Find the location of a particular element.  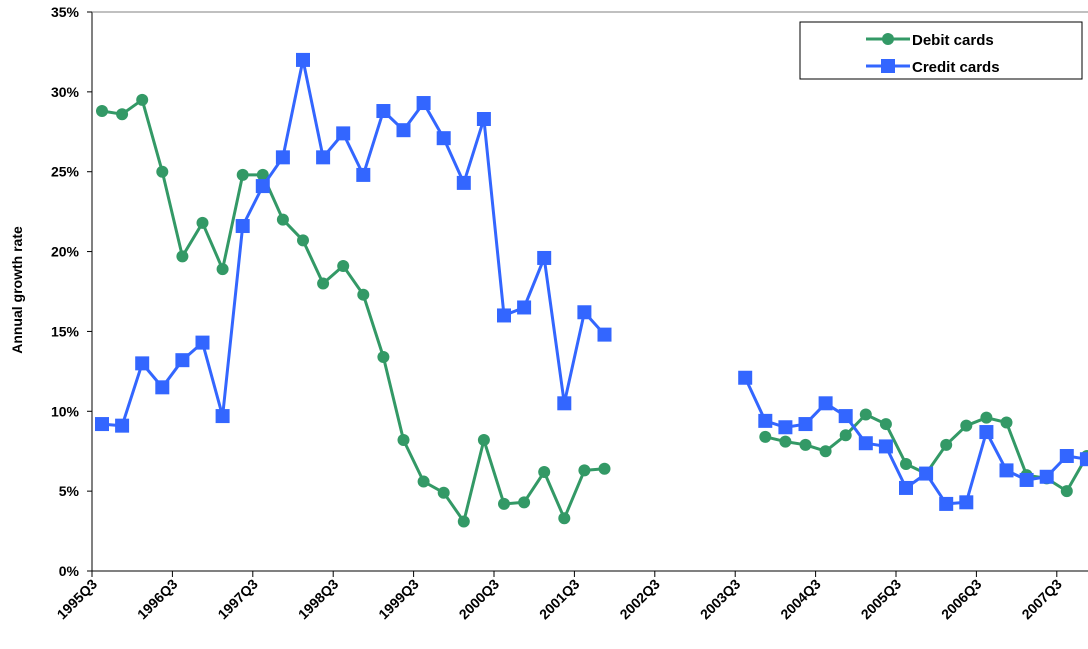

y-axis-title: Annual growth rate is located at coordinates (17, 290).